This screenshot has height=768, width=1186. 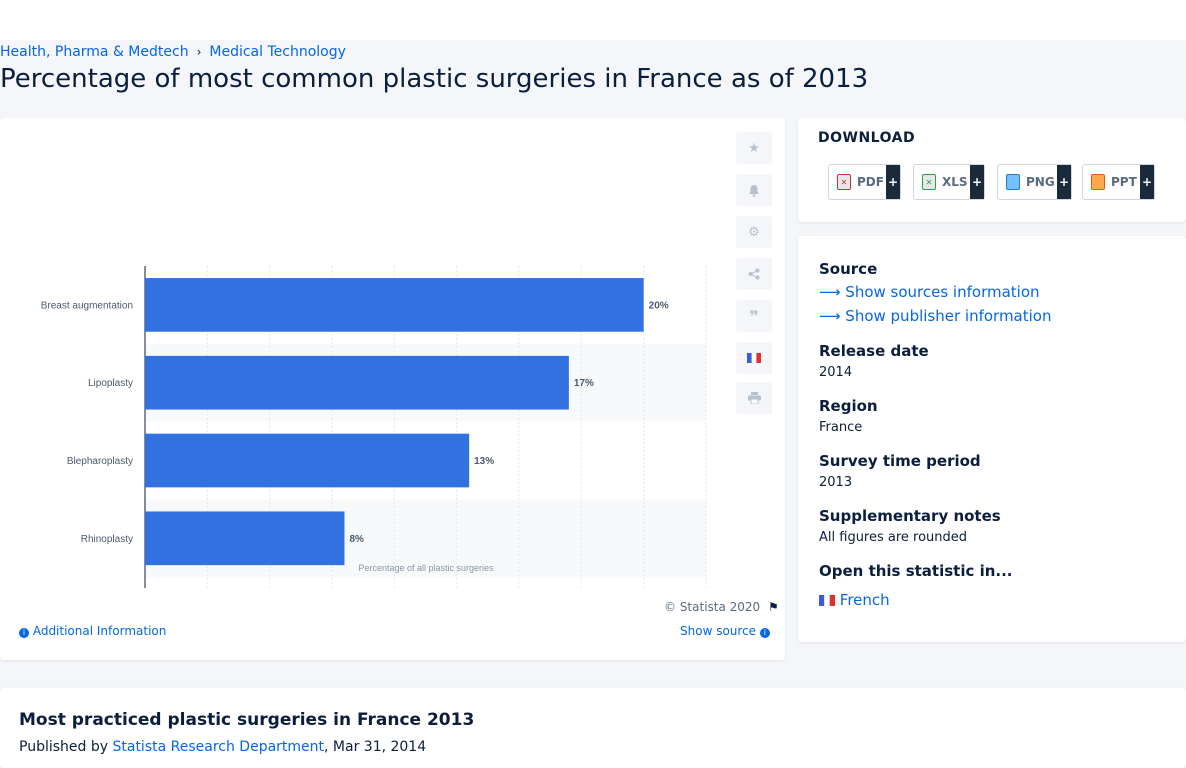 What do you see at coordinates (754, 232) in the screenshot?
I see `settings-gear-icon: ⚙` at bounding box center [754, 232].